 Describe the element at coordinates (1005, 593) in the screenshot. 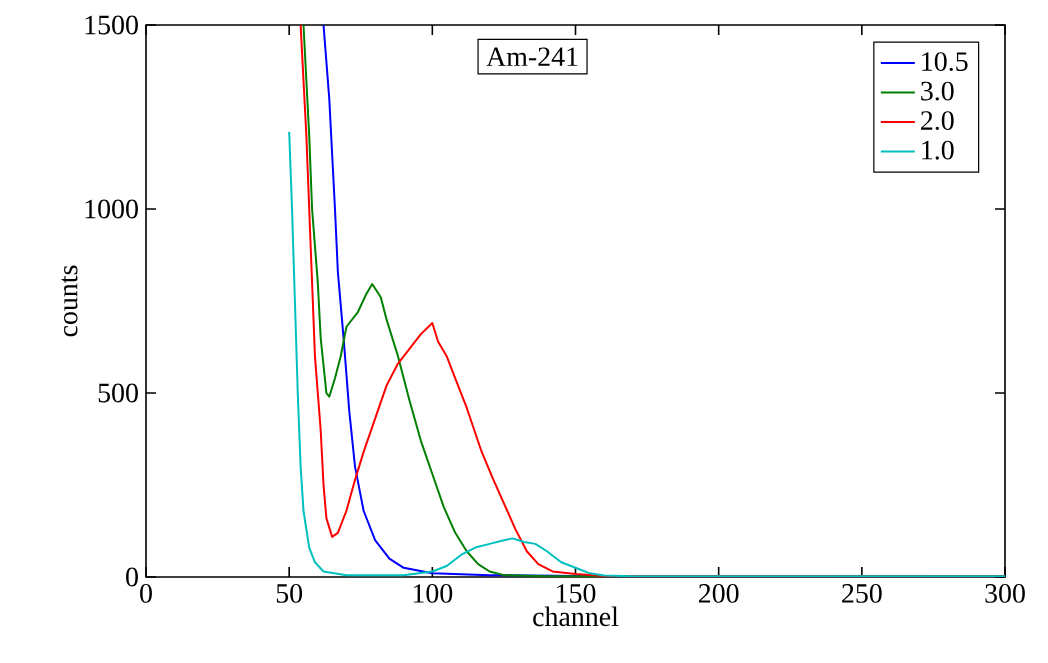

I see `x-tick-label: 300` at that location.